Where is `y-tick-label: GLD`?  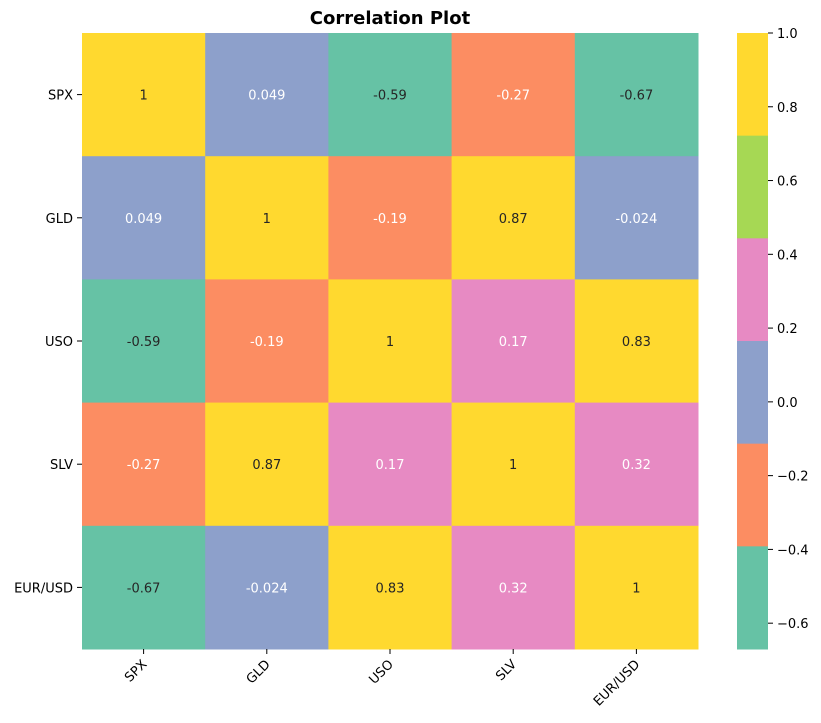 y-tick-label: GLD is located at coordinates (59, 219).